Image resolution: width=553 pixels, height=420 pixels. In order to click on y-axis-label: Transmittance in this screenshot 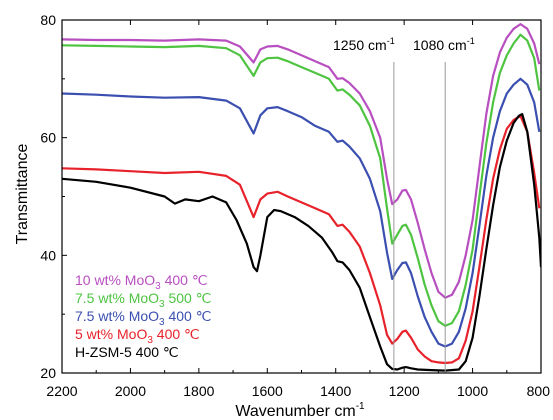, I will do `click(22, 194)`.